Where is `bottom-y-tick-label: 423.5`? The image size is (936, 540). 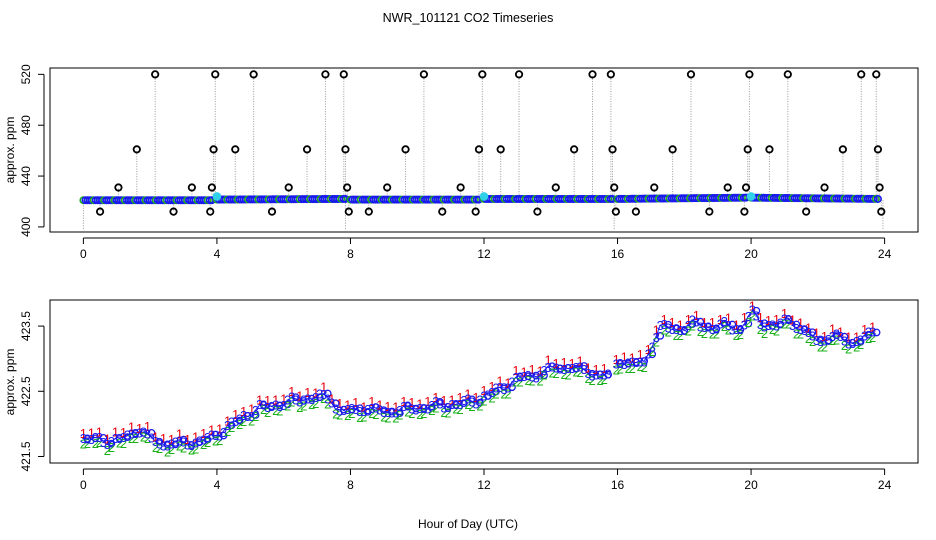
bottom-y-tick-label: 423.5 is located at coordinates (26, 326).